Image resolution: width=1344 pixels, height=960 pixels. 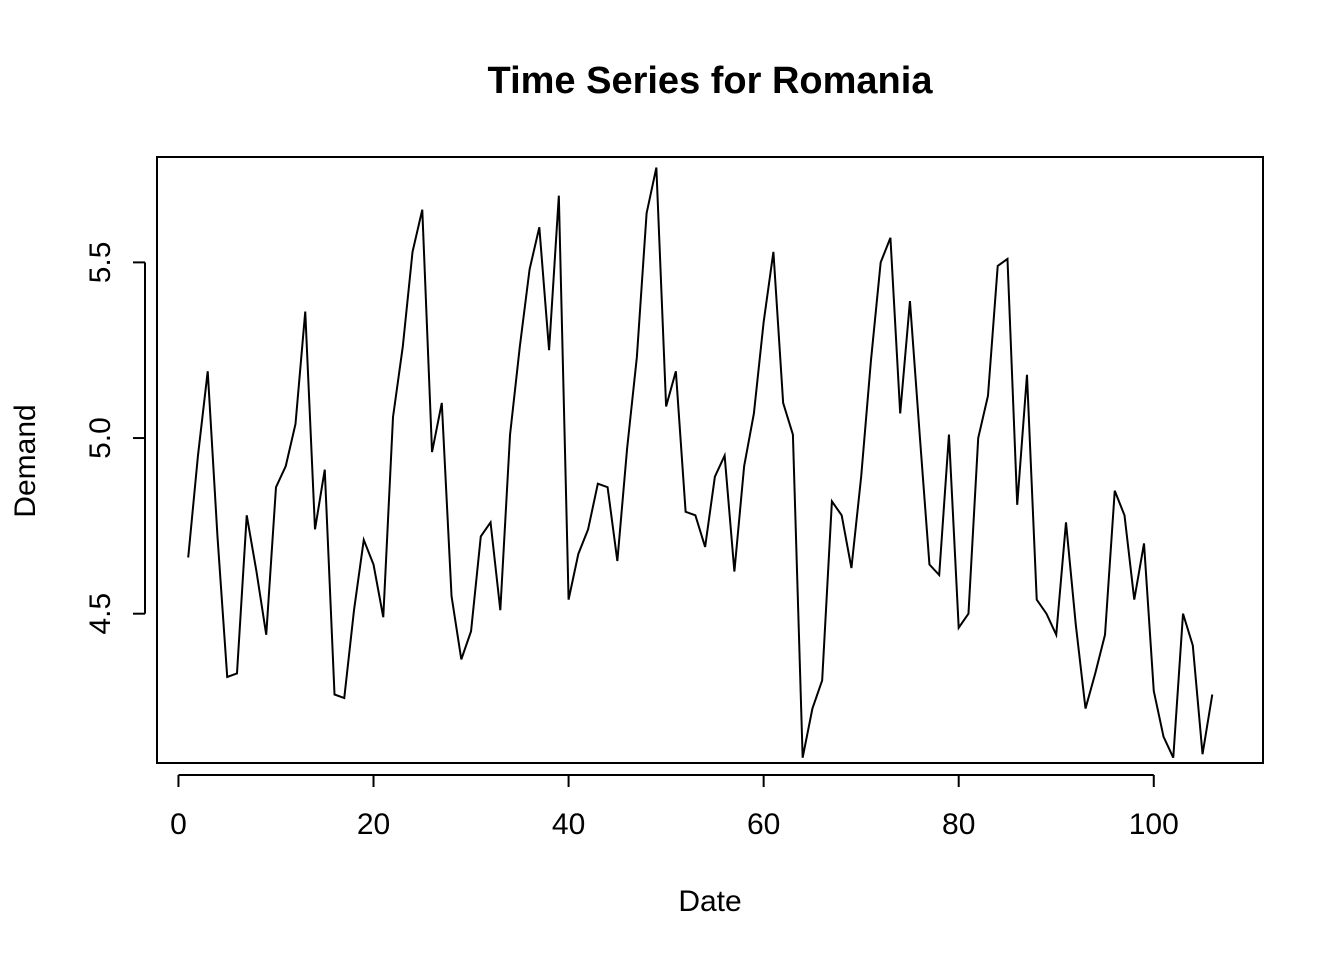 I want to click on x-tick-label: 20, so click(x=373, y=824).